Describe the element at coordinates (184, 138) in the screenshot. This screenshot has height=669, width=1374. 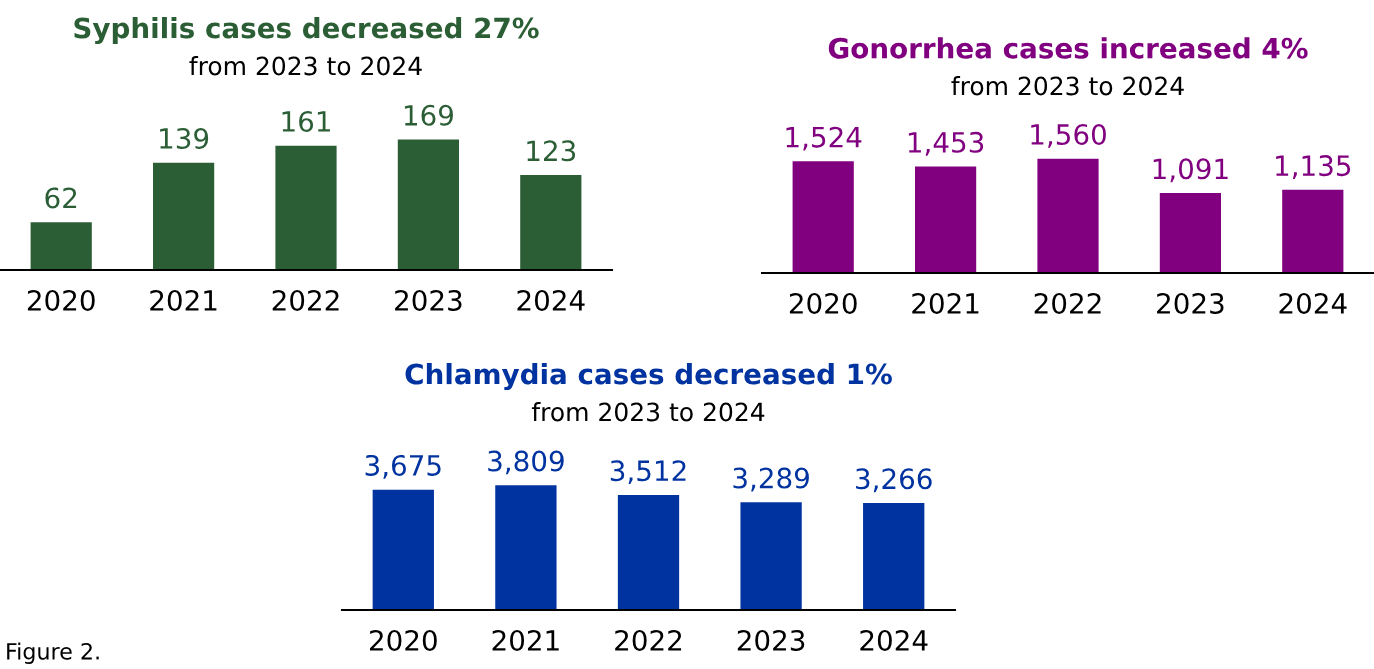
I see `data-label: 139` at that location.